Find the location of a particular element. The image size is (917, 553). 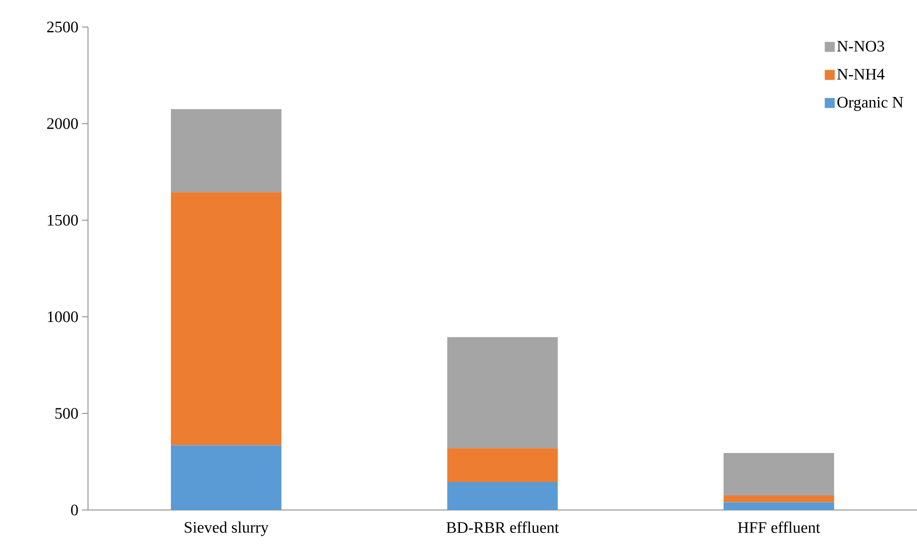

y-tick-label: 1000 is located at coordinates (63, 316).